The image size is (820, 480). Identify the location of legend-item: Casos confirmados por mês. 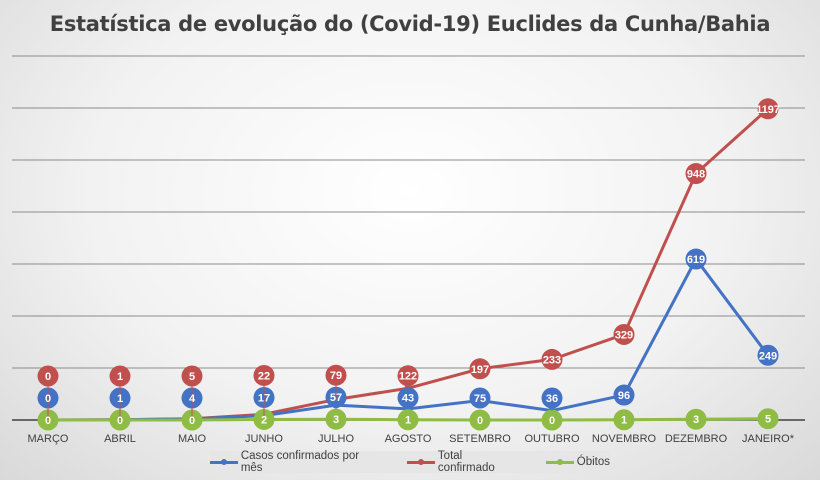
(296, 462).